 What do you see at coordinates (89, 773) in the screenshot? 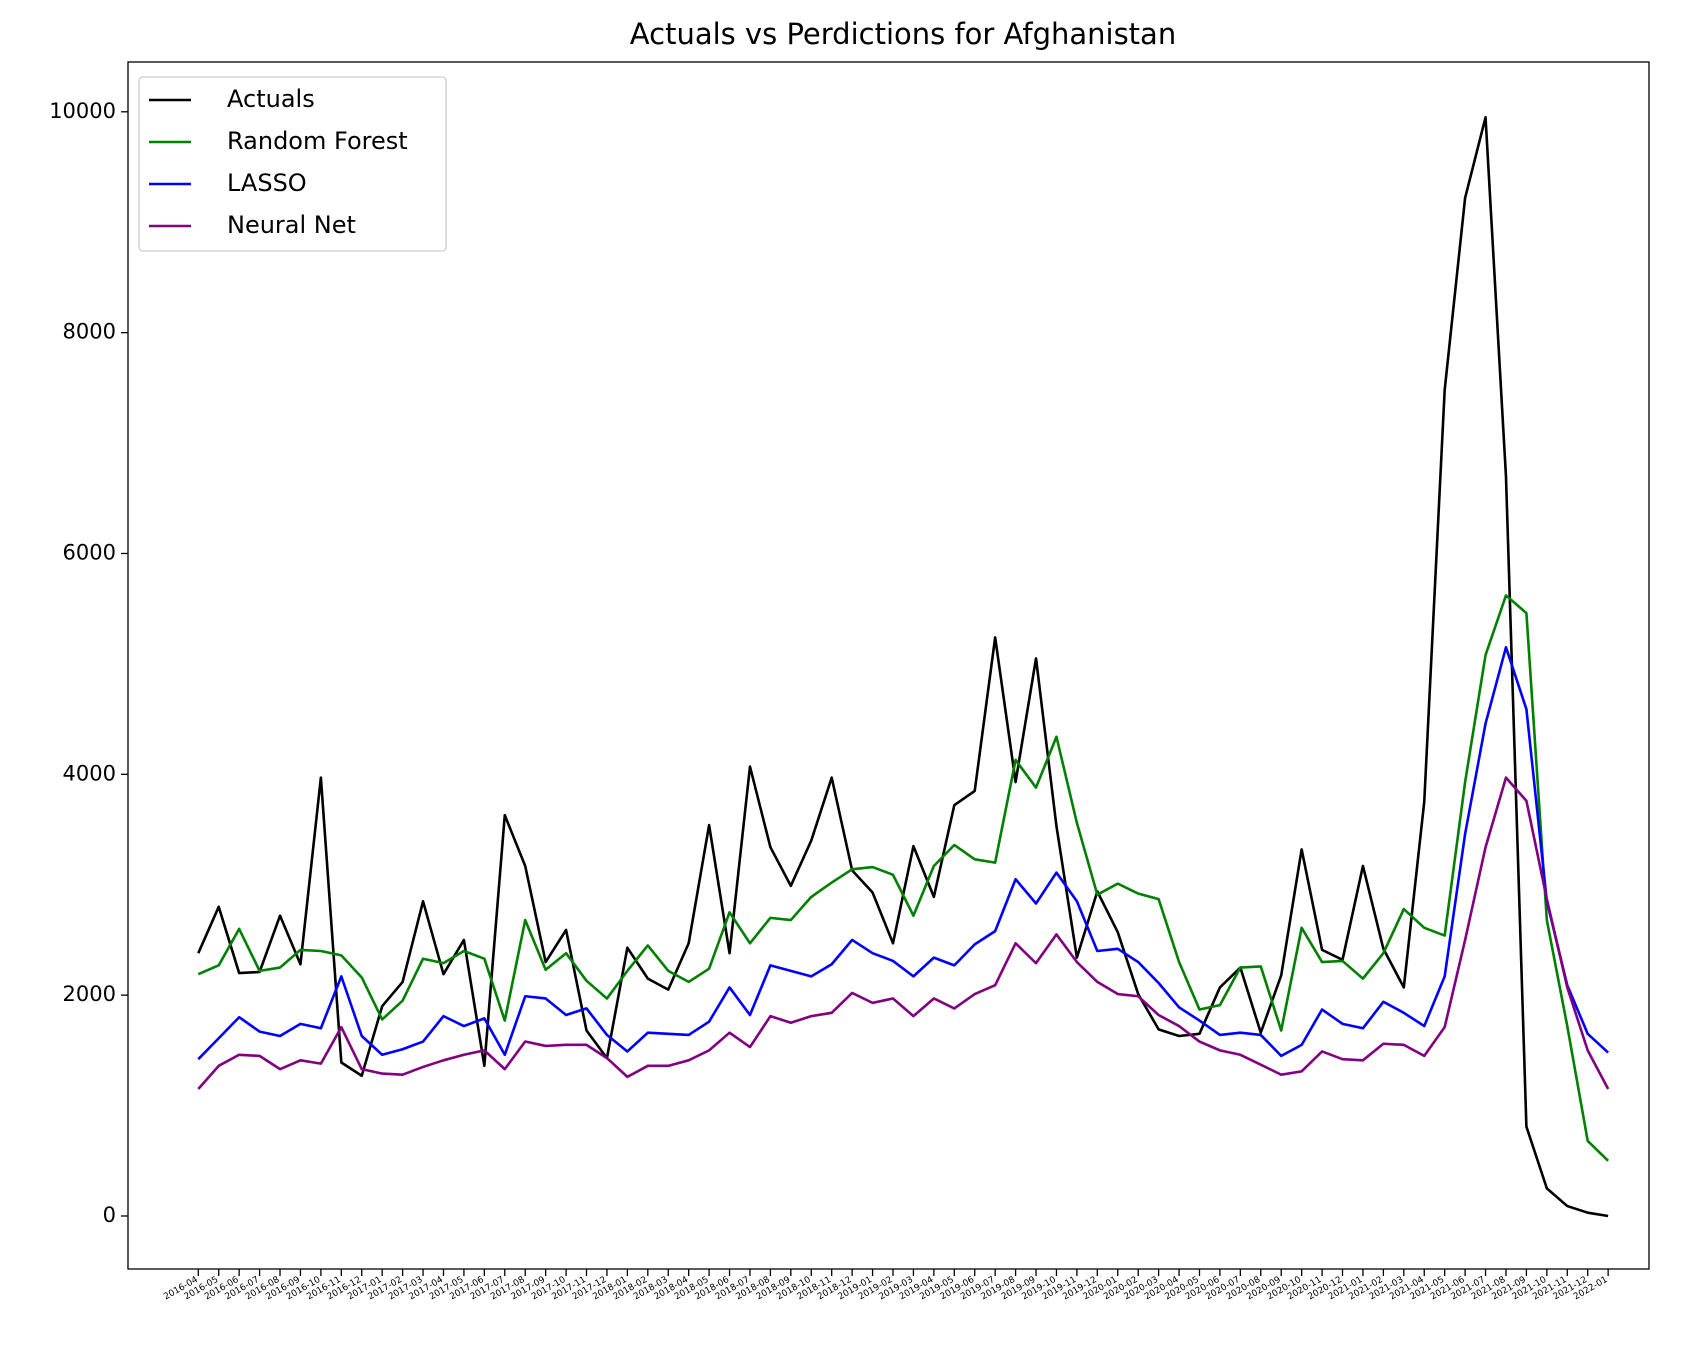
I see `y-tick-label: 4000` at bounding box center [89, 773].